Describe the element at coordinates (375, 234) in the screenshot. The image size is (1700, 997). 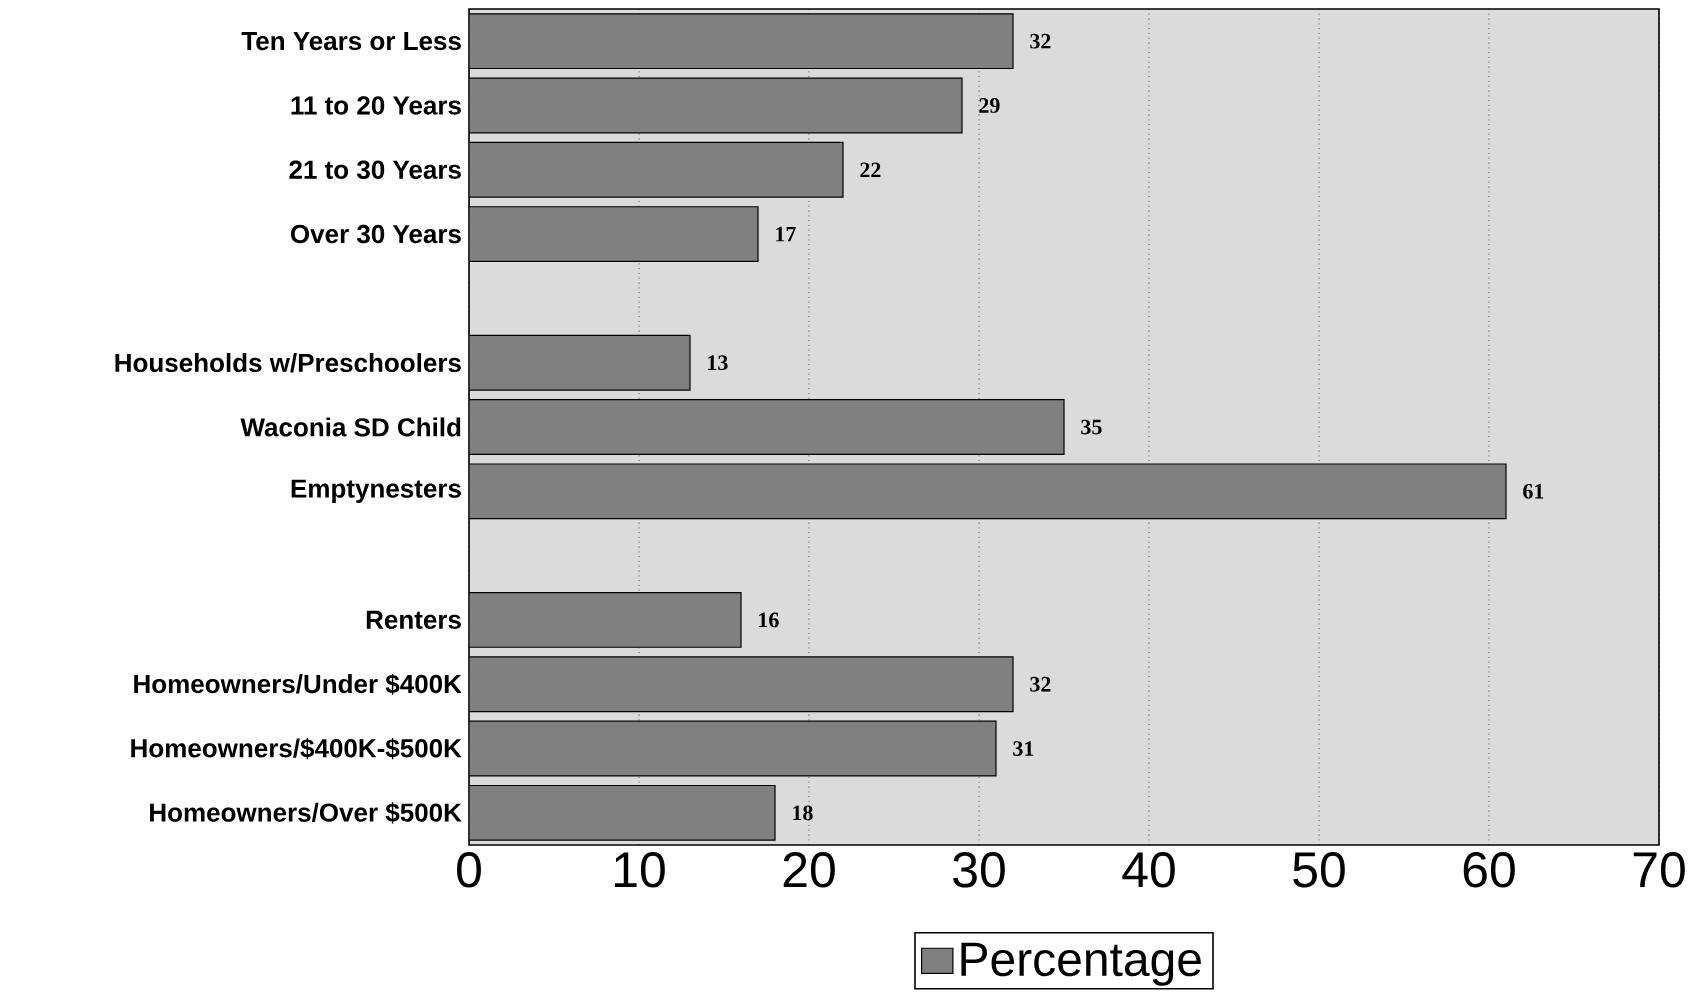
I see `y-tick-label: Over 30 Years` at that location.